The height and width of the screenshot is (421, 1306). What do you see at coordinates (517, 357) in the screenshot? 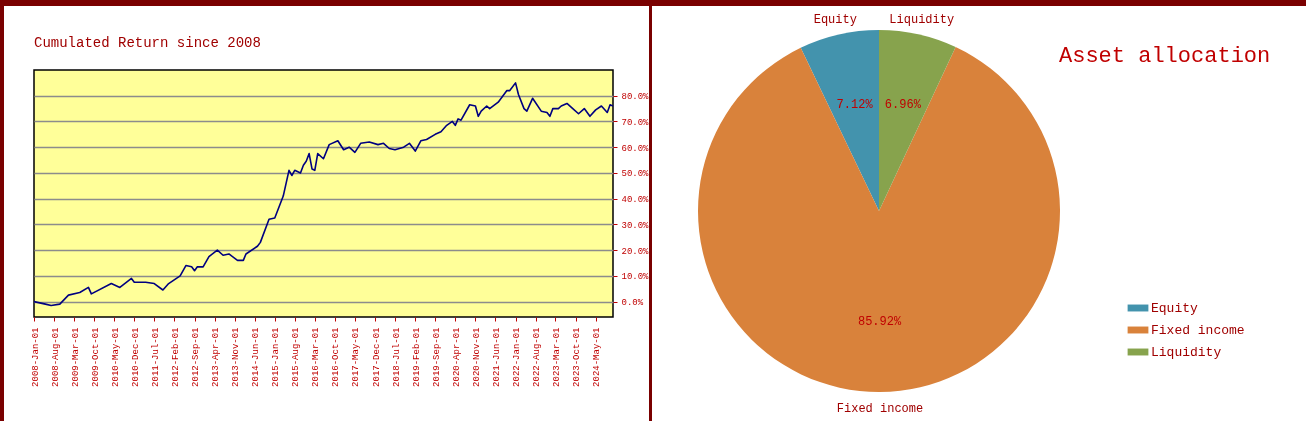
I see `x-tick-label: 2022-Jan-01` at bounding box center [517, 357].